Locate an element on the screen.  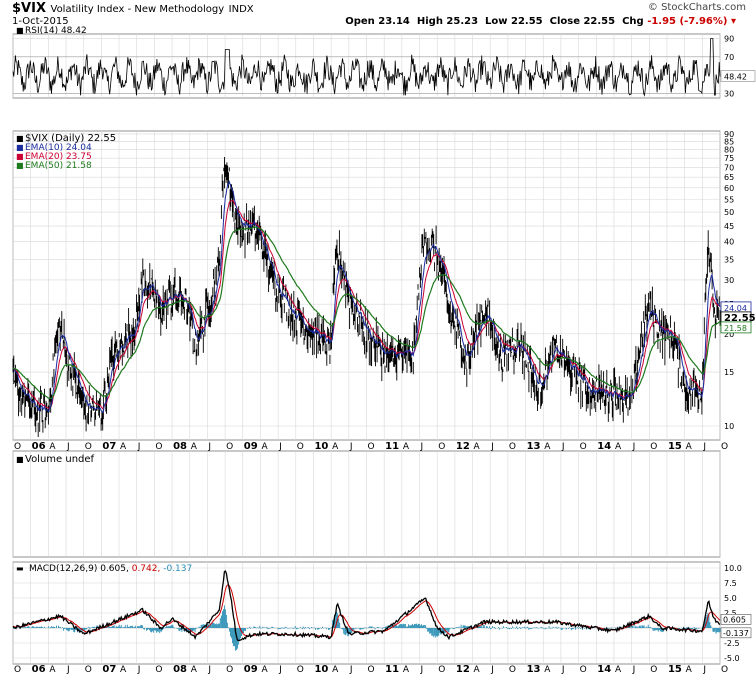
price-last-value: 21.58 is located at coordinates (735, 328).